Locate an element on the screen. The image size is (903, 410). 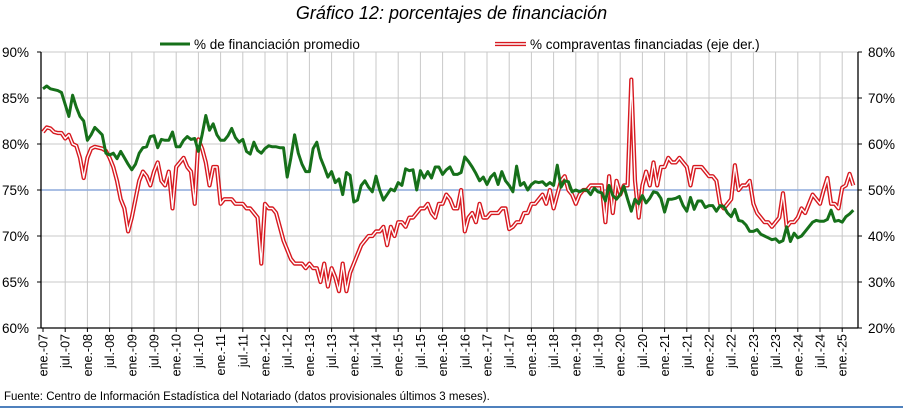
x-axis-tick-label: ene.-20 is located at coordinates (621, 355).